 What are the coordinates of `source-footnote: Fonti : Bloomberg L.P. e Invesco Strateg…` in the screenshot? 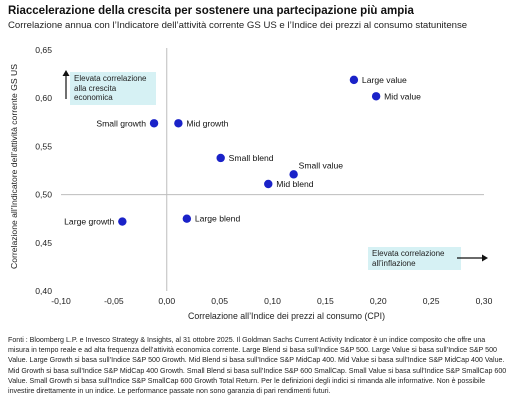 It's located at (257, 366).